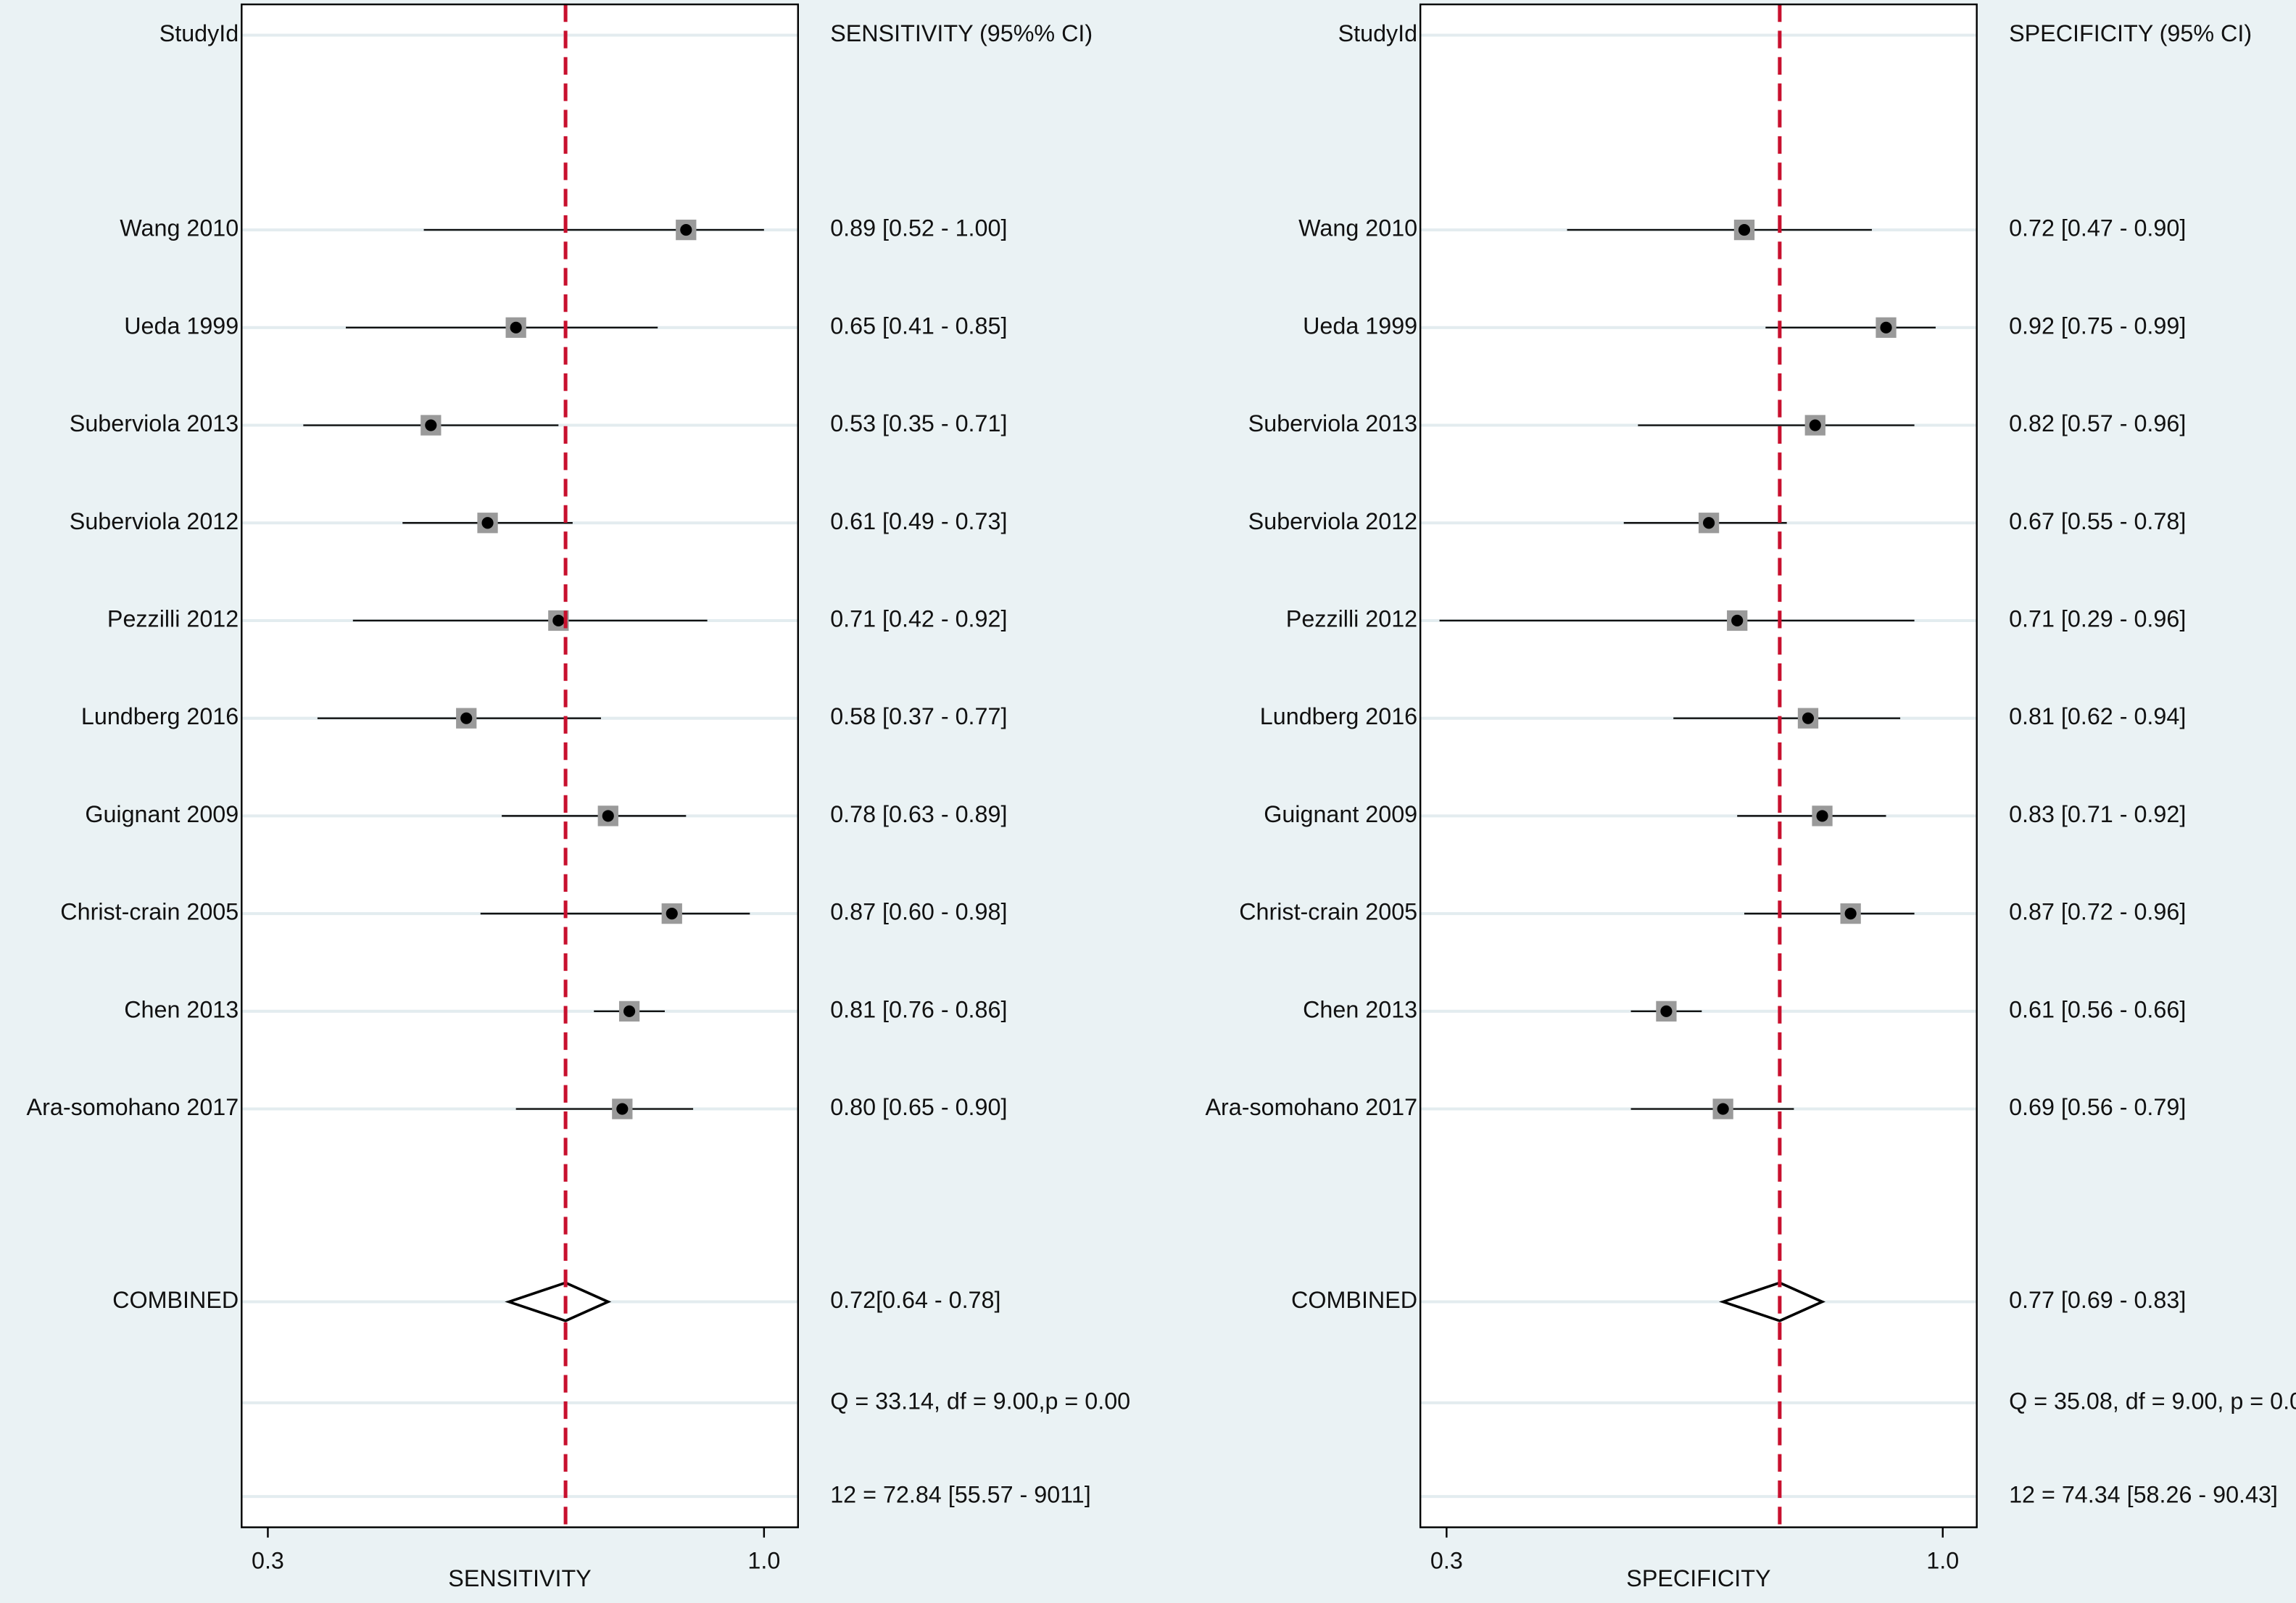  I want to click on ci-label: 0.83 [0.71 - 0.92], so click(2097, 814).